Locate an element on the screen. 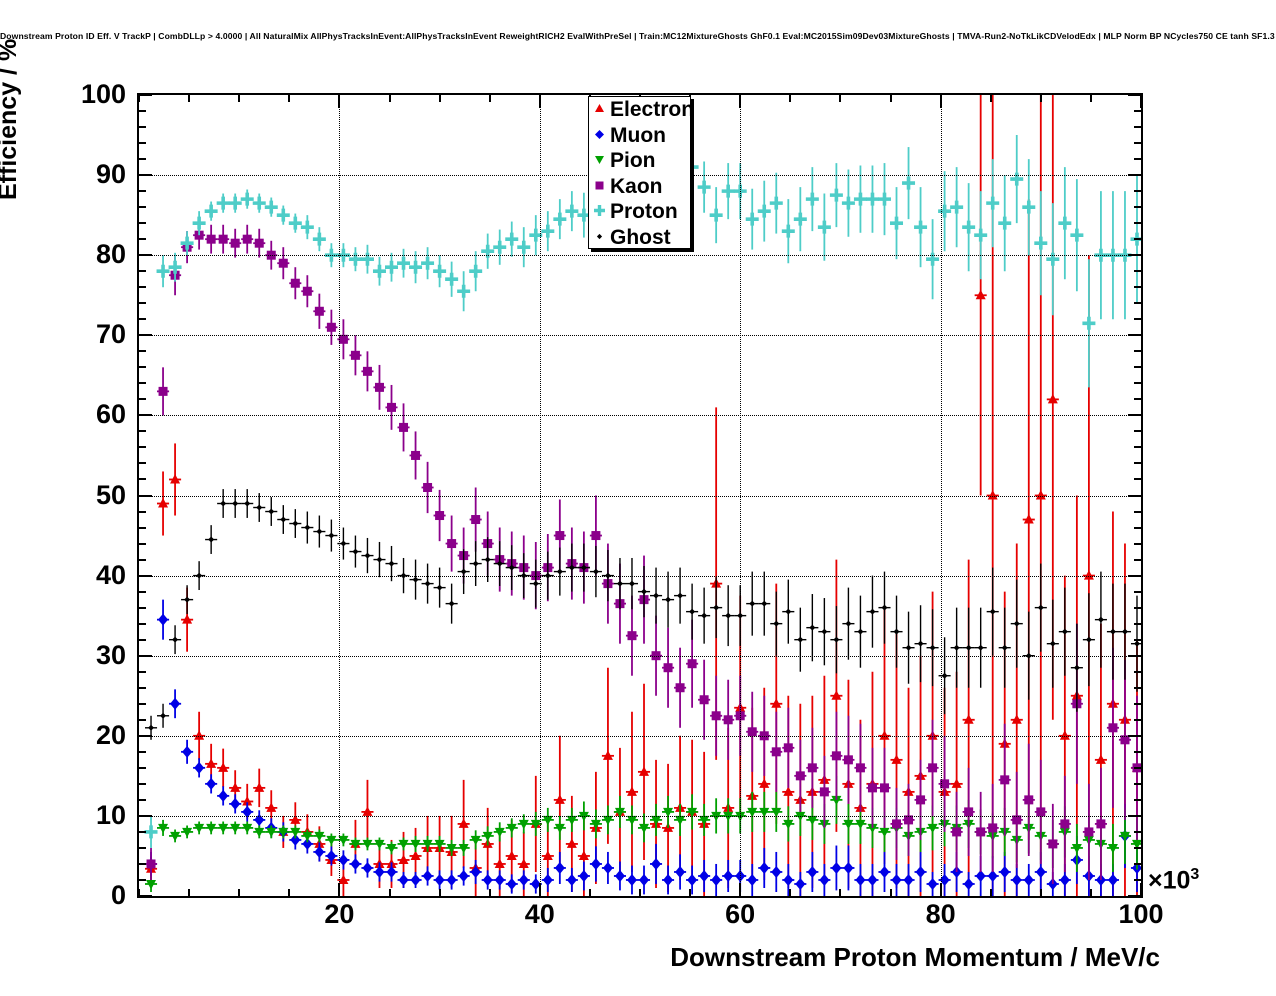 This screenshot has height=996, width=1276. square-icon is located at coordinates (600, 186).